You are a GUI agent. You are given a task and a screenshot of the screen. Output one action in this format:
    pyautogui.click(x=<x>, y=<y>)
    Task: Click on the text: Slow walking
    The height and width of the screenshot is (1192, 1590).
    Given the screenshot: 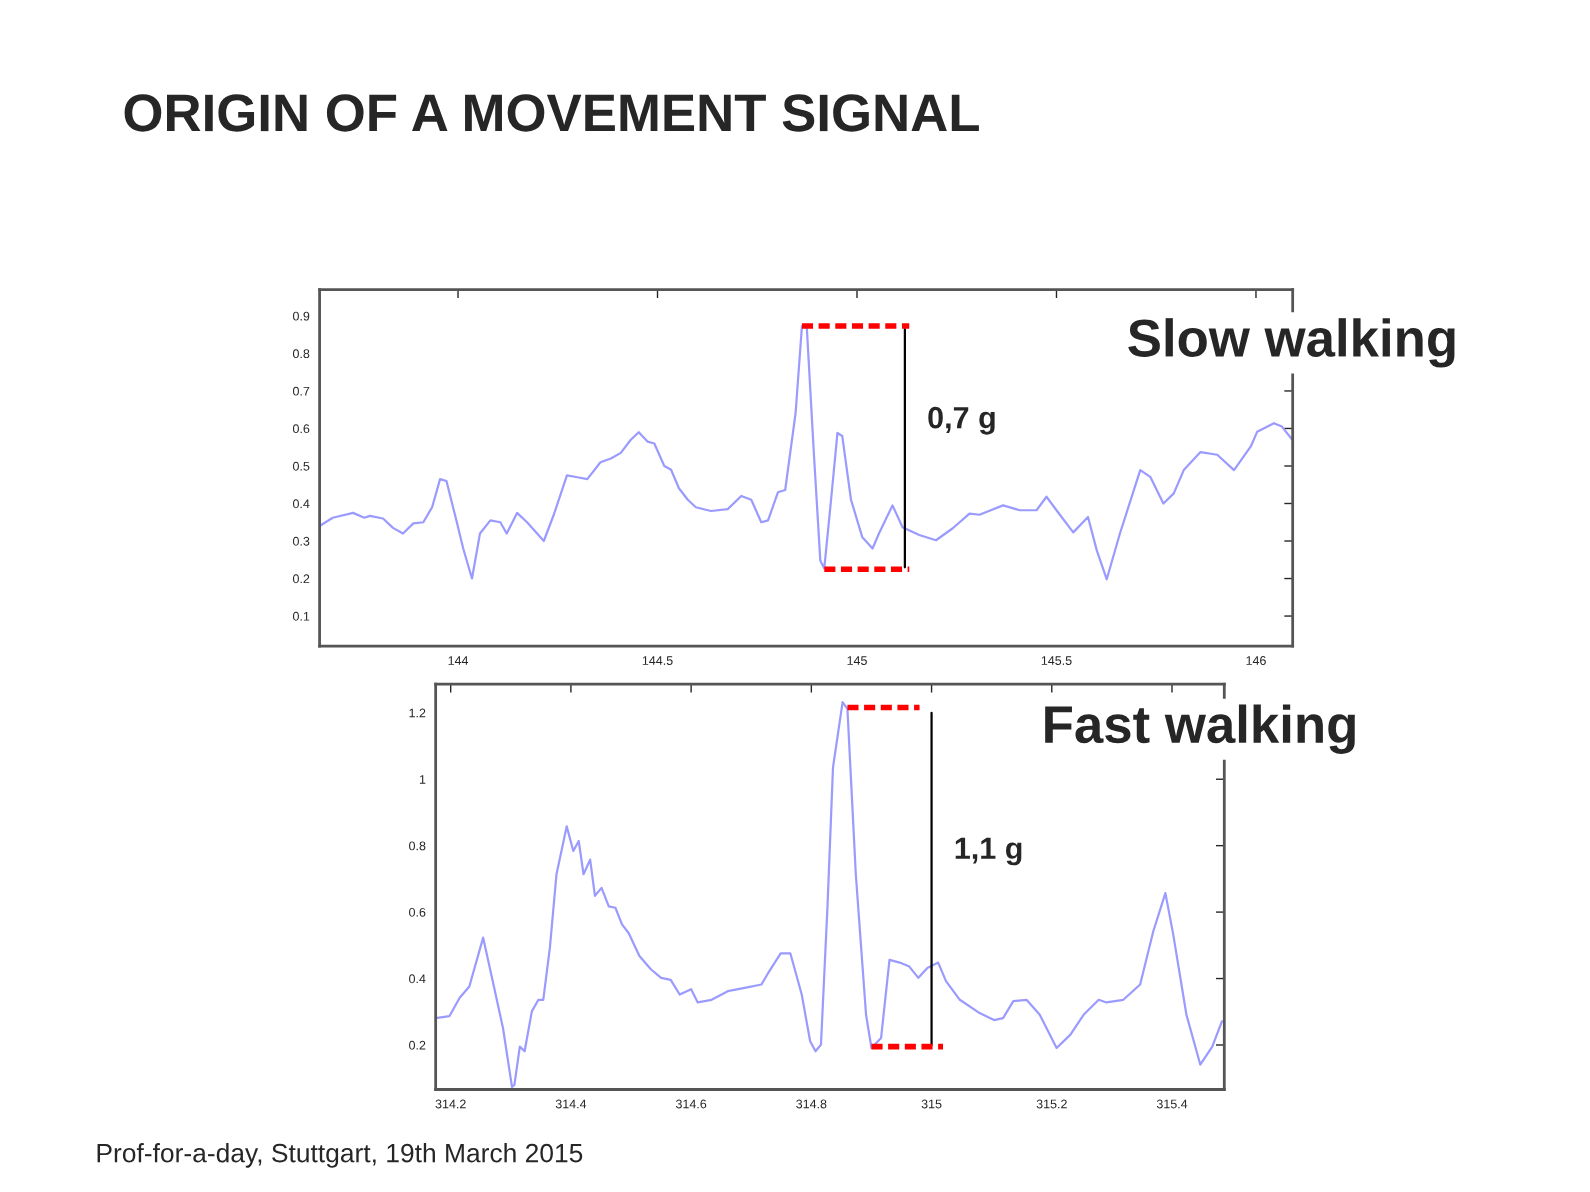 What is the action you would take?
    pyautogui.click(x=1291, y=343)
    